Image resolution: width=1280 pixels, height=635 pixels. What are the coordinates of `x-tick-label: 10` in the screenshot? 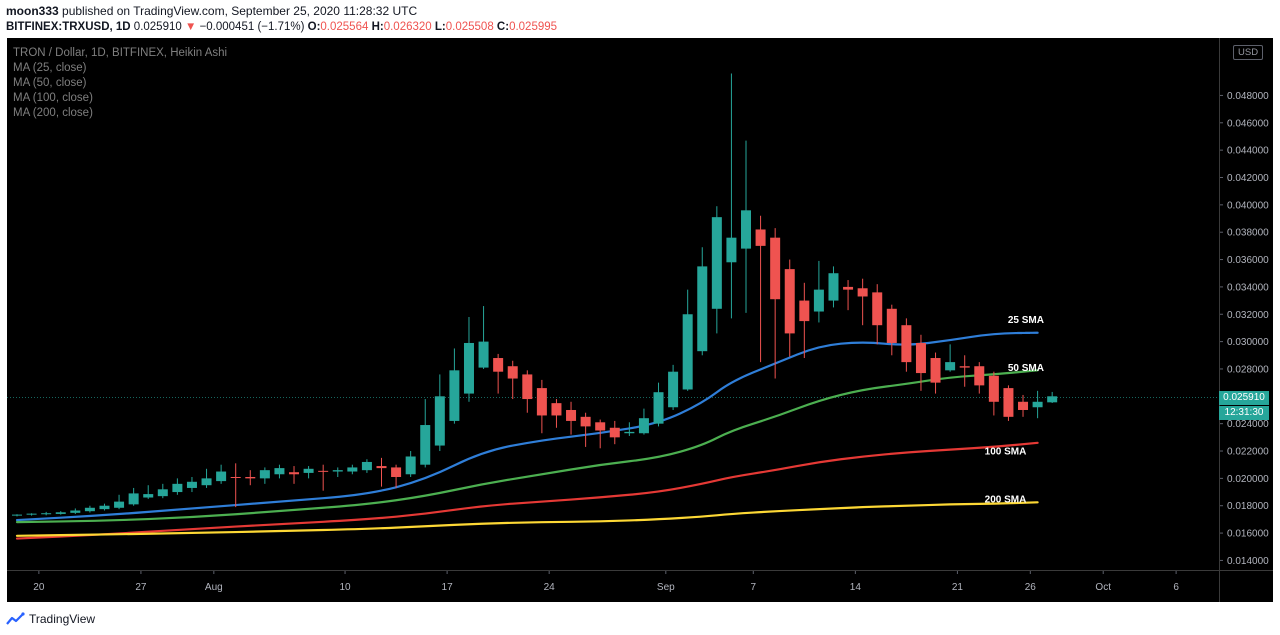 It's located at (345, 587).